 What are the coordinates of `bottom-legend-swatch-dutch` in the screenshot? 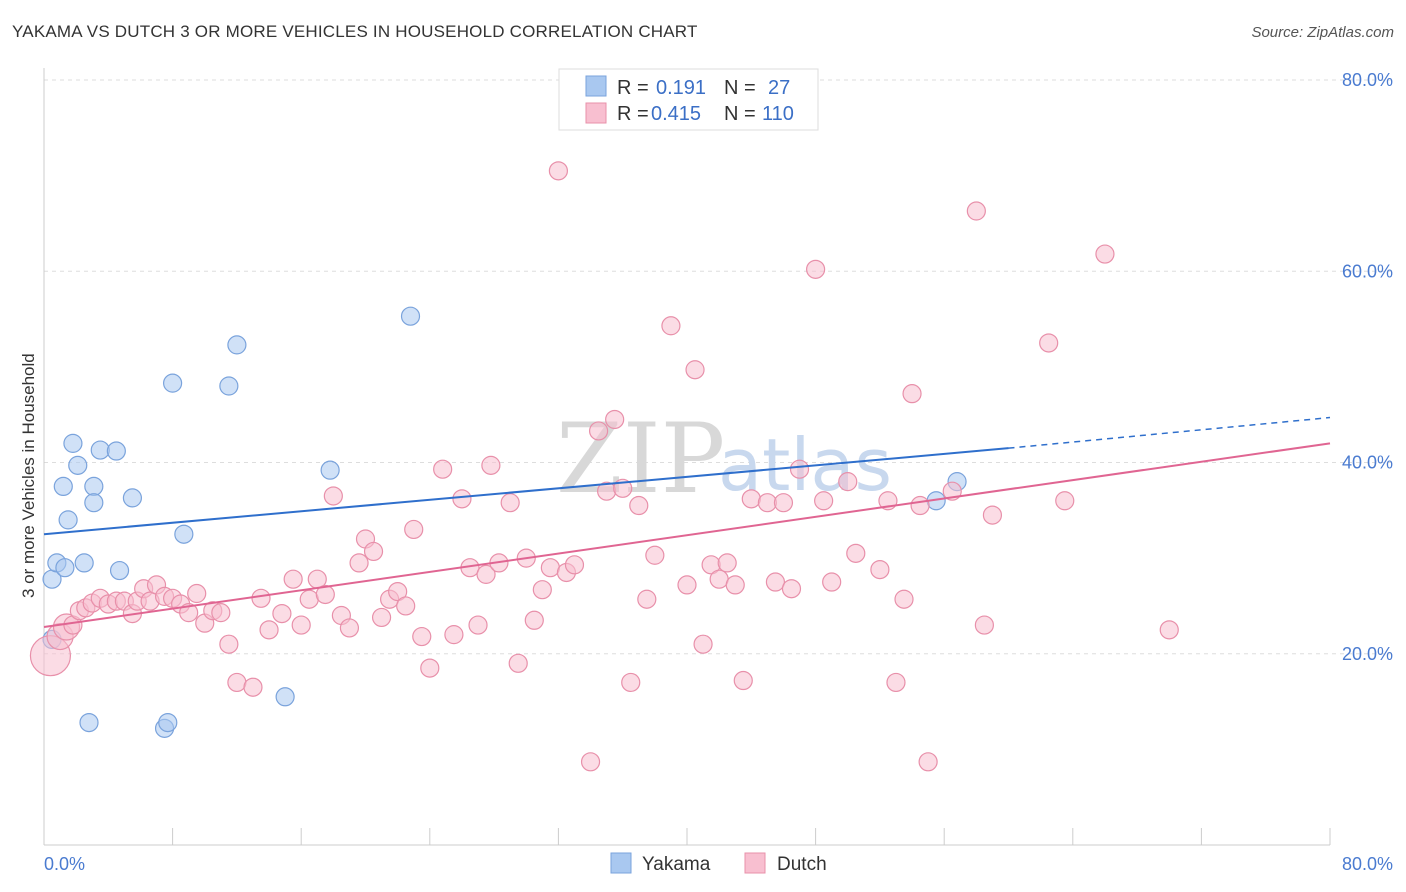 It's located at (755, 863).